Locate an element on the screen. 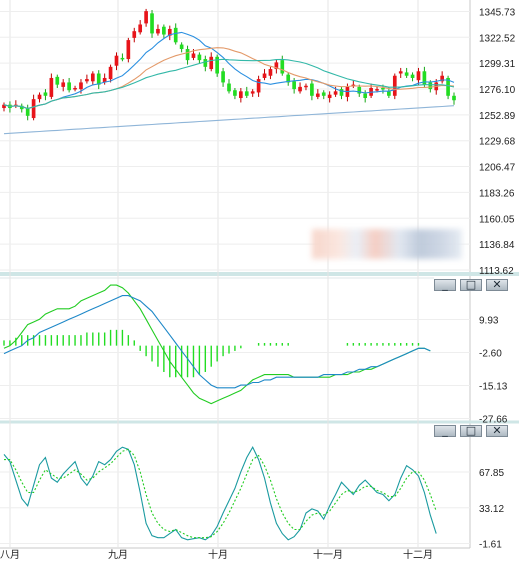  y-tick-label: 1252.89 is located at coordinates (497, 116).